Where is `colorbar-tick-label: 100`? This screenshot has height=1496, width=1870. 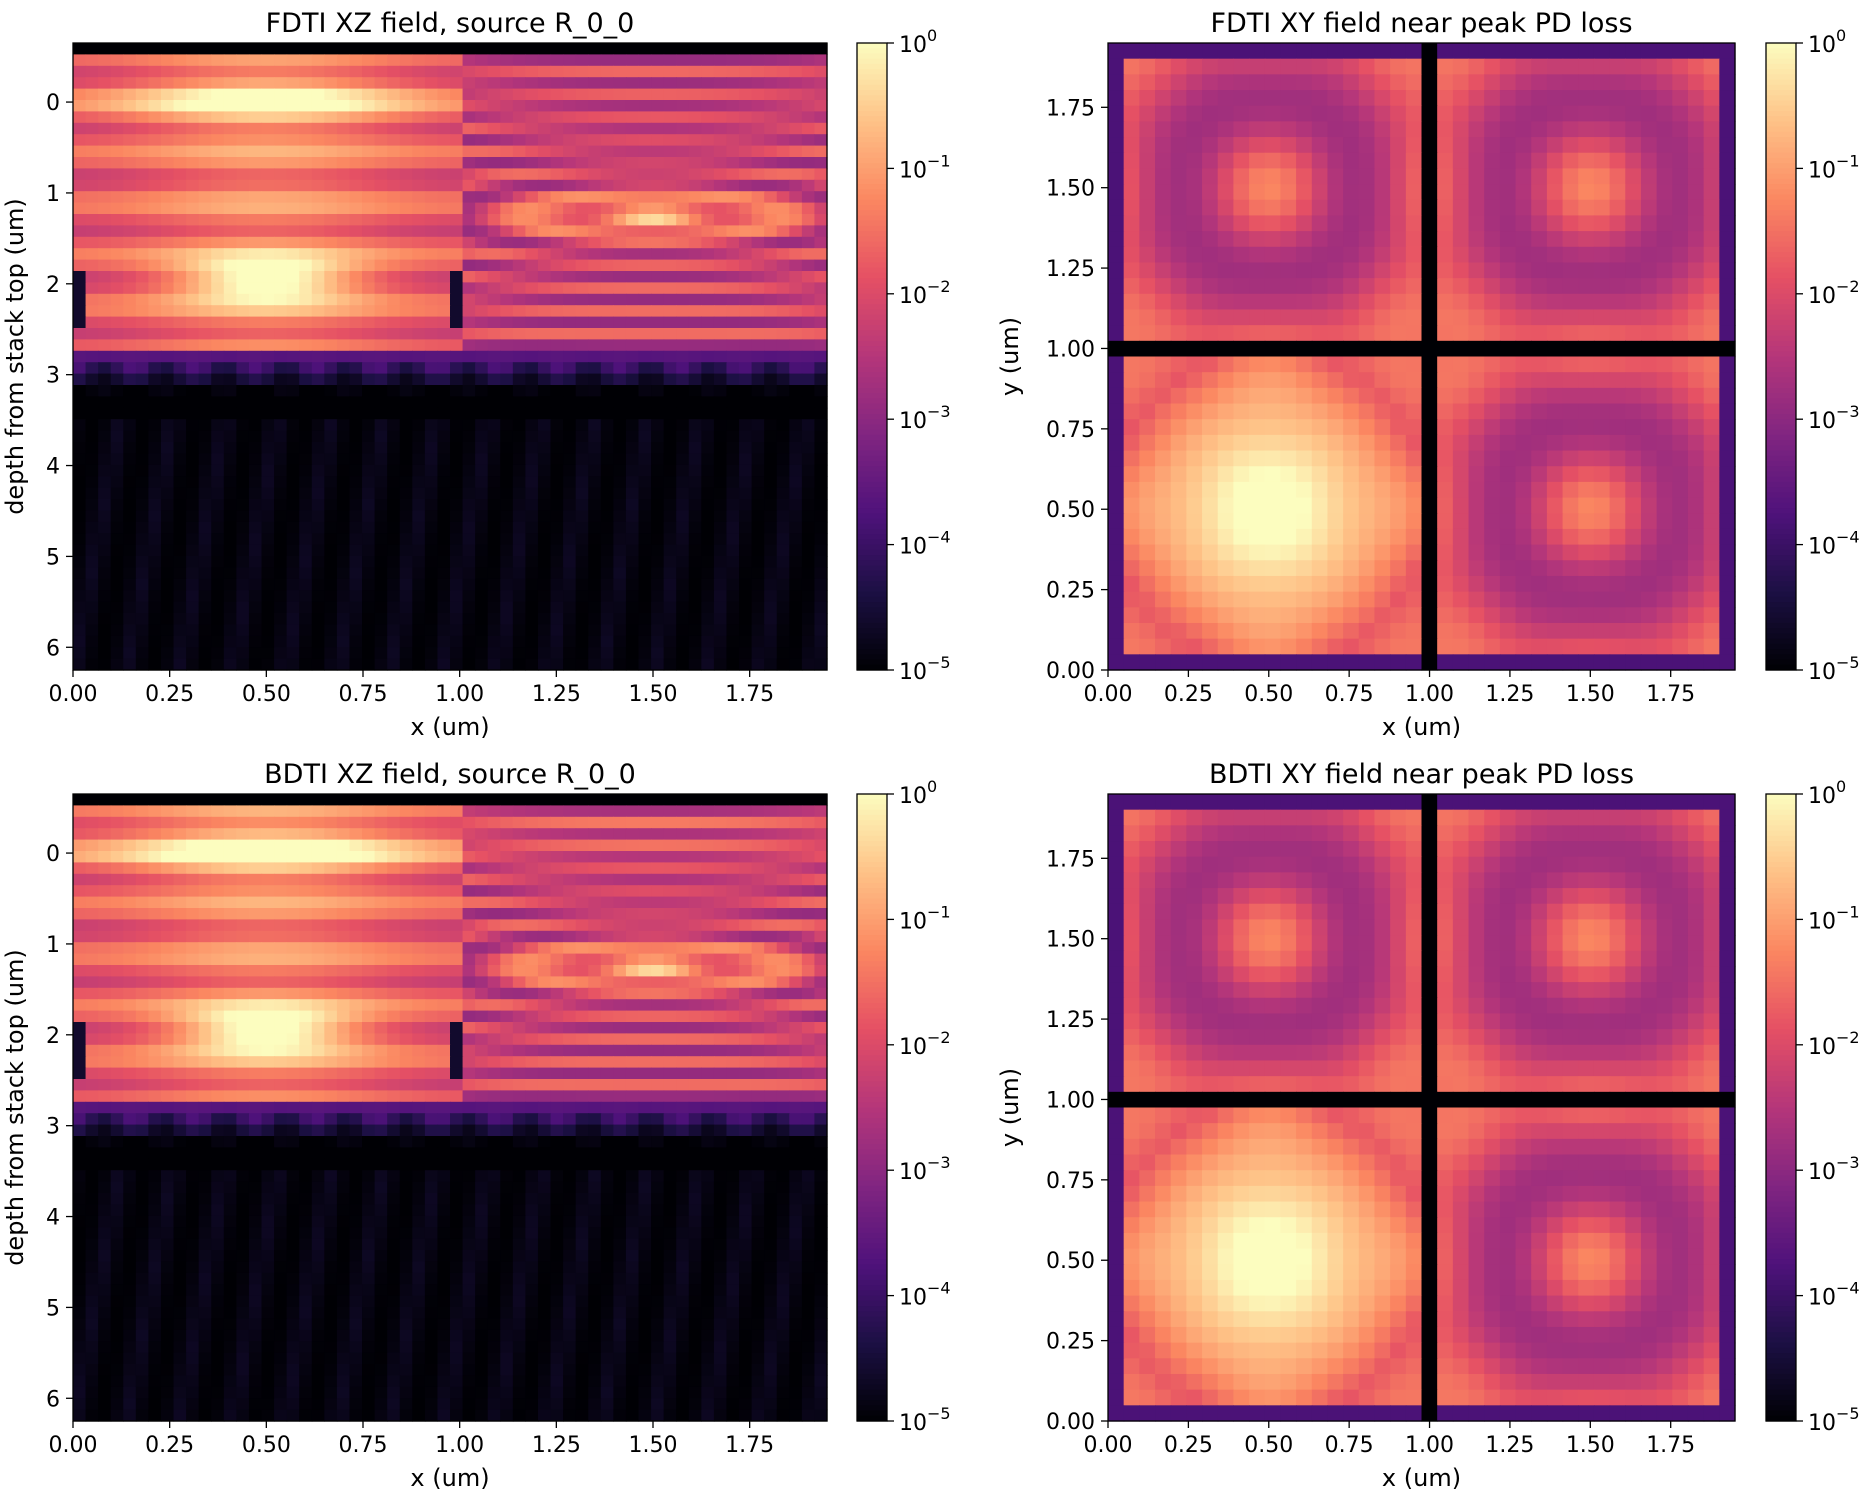
colorbar-tick-label: 100 is located at coordinates (918, 42).